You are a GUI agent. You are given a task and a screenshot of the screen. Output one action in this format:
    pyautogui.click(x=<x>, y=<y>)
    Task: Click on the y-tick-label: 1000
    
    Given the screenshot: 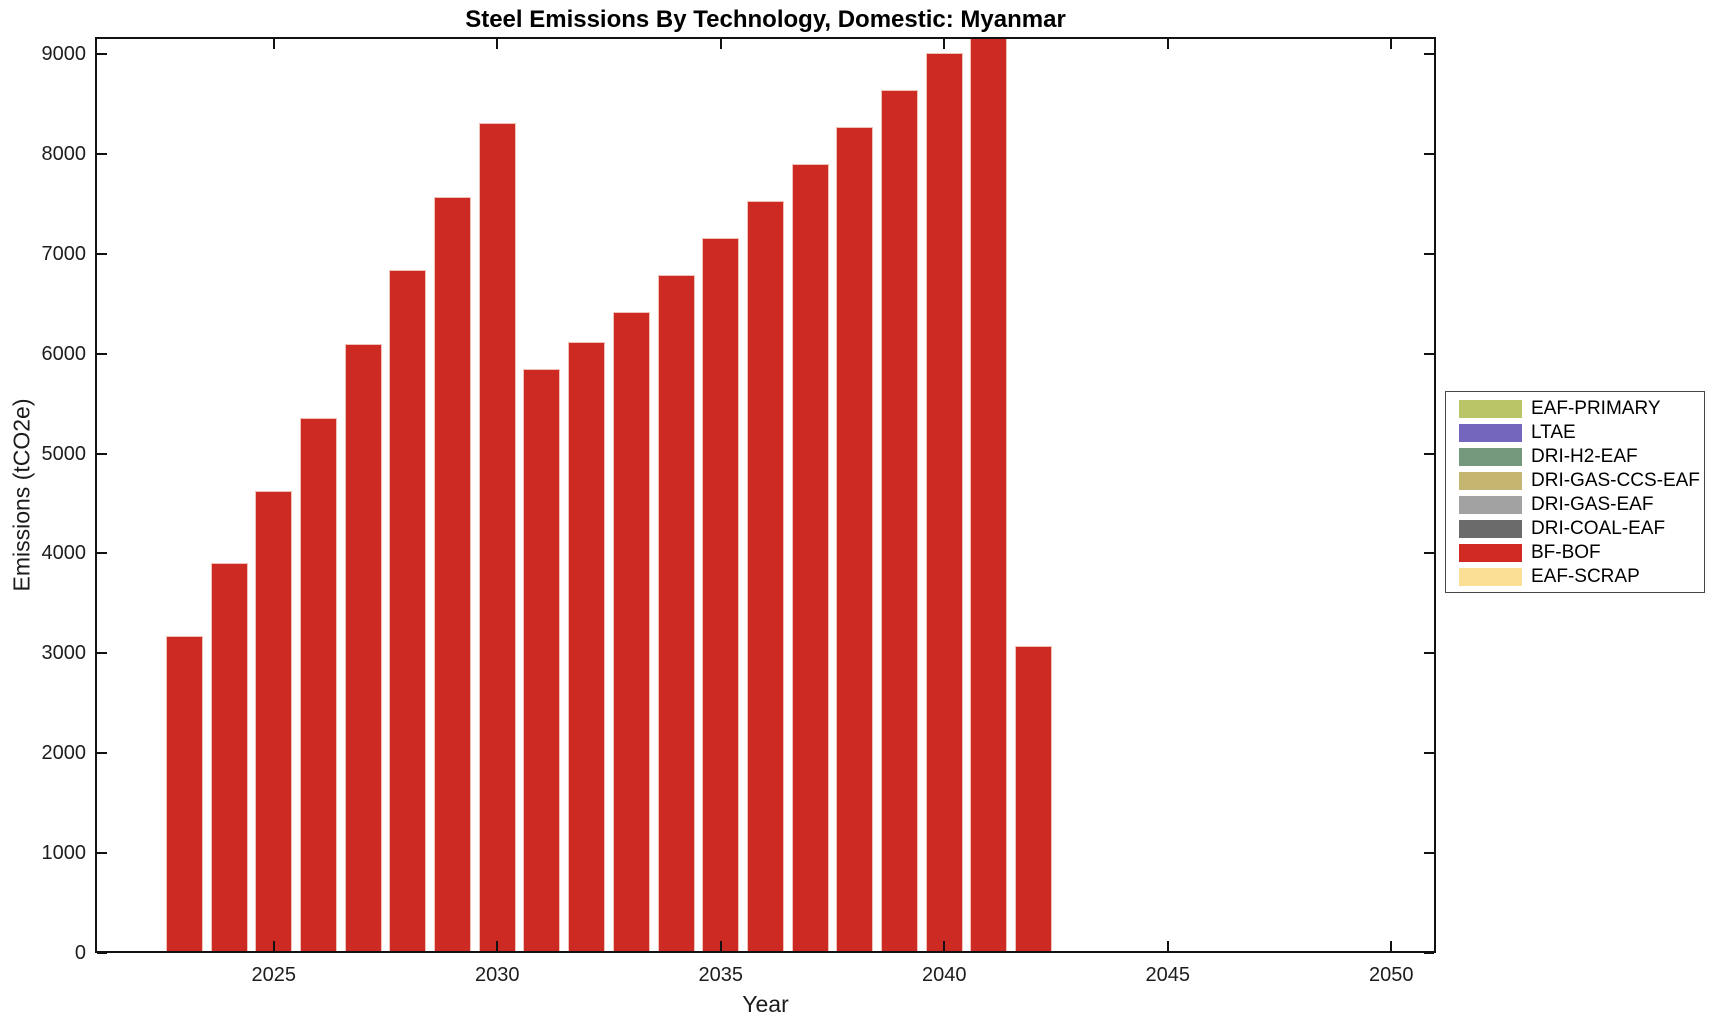 What is the action you would take?
    pyautogui.click(x=64, y=853)
    